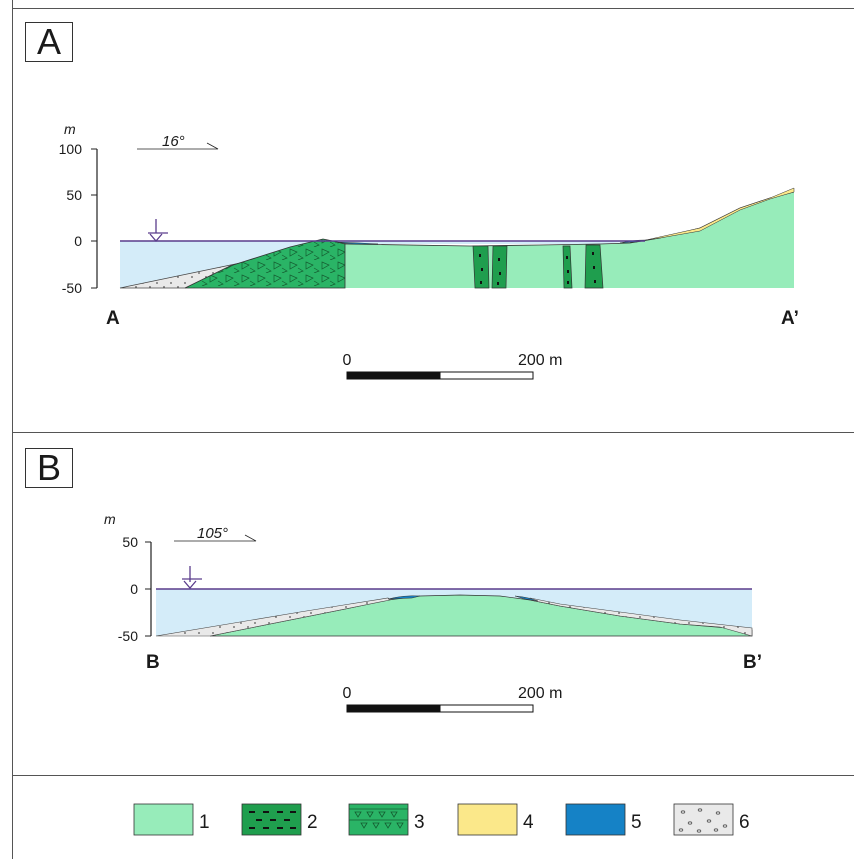  What do you see at coordinates (78, 241) in the screenshot?
I see `section-a-tick-0: 0` at bounding box center [78, 241].